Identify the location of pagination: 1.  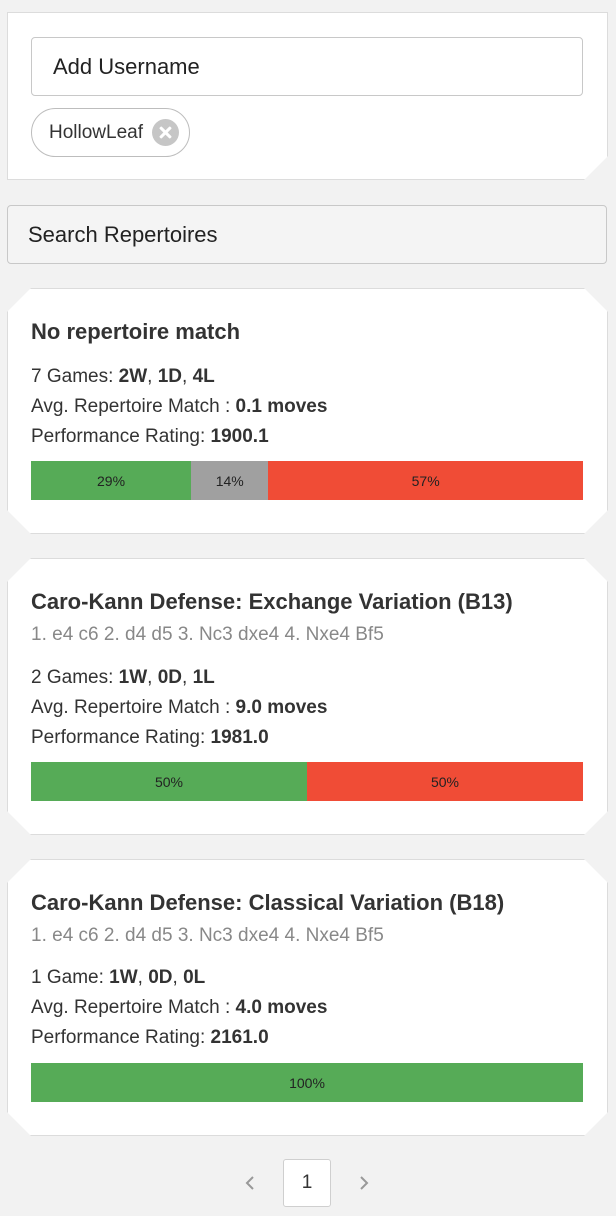
(308, 1183).